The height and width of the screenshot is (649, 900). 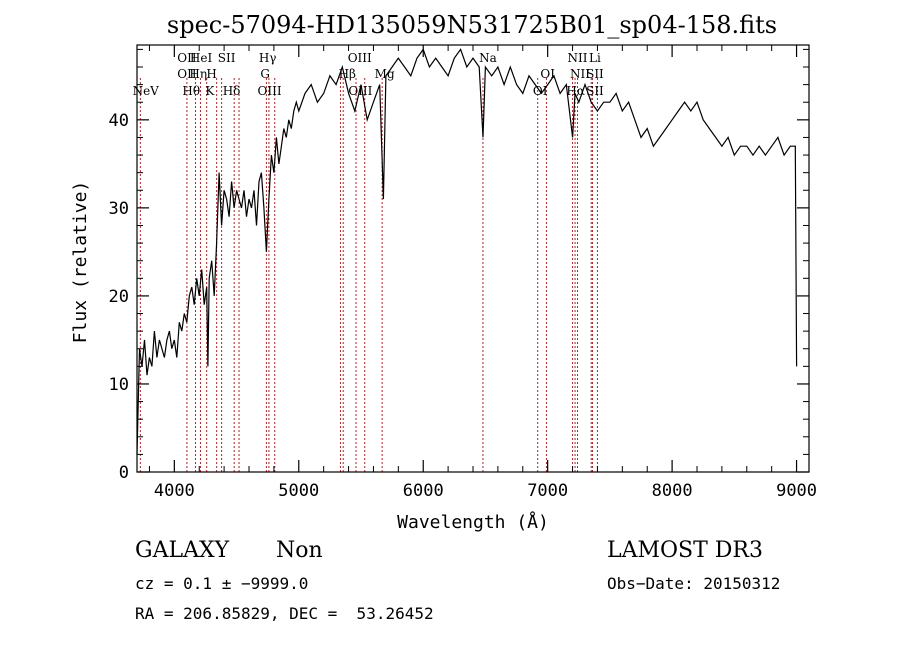 I want to click on x-tick-label: 7000, so click(x=547, y=491).